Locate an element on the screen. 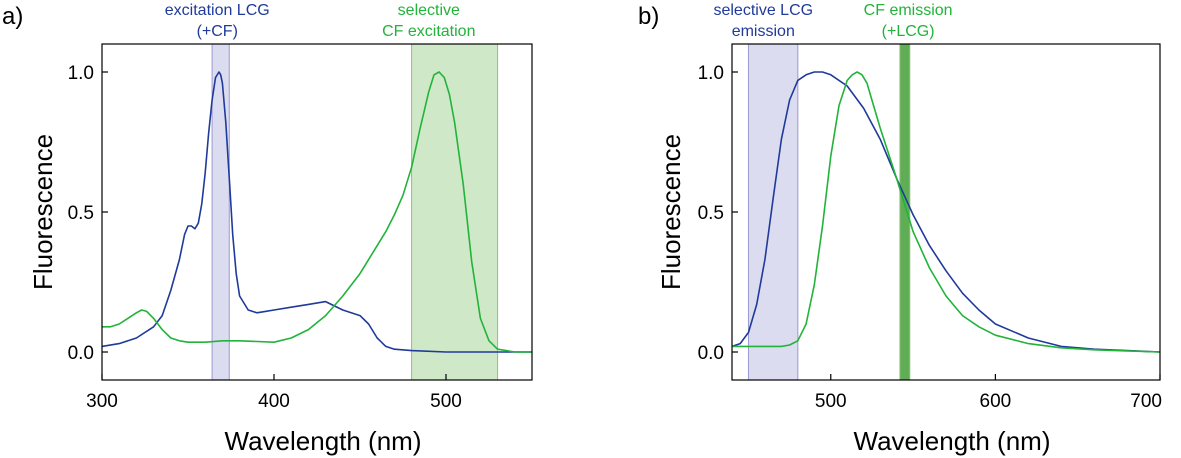 This screenshot has height=458, width=1181. x-tick-label: 700 is located at coordinates (1146, 401).